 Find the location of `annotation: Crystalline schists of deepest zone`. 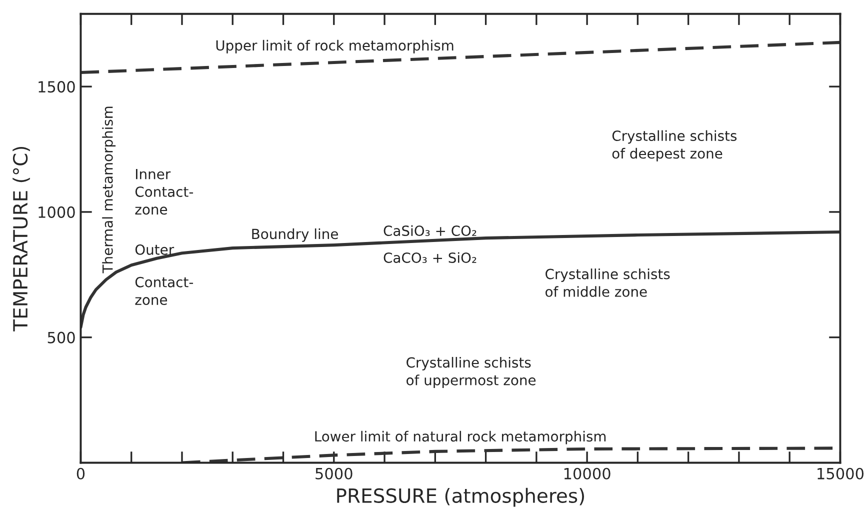

annotation: Crystalline schists of deepest zone is located at coordinates (674, 146).